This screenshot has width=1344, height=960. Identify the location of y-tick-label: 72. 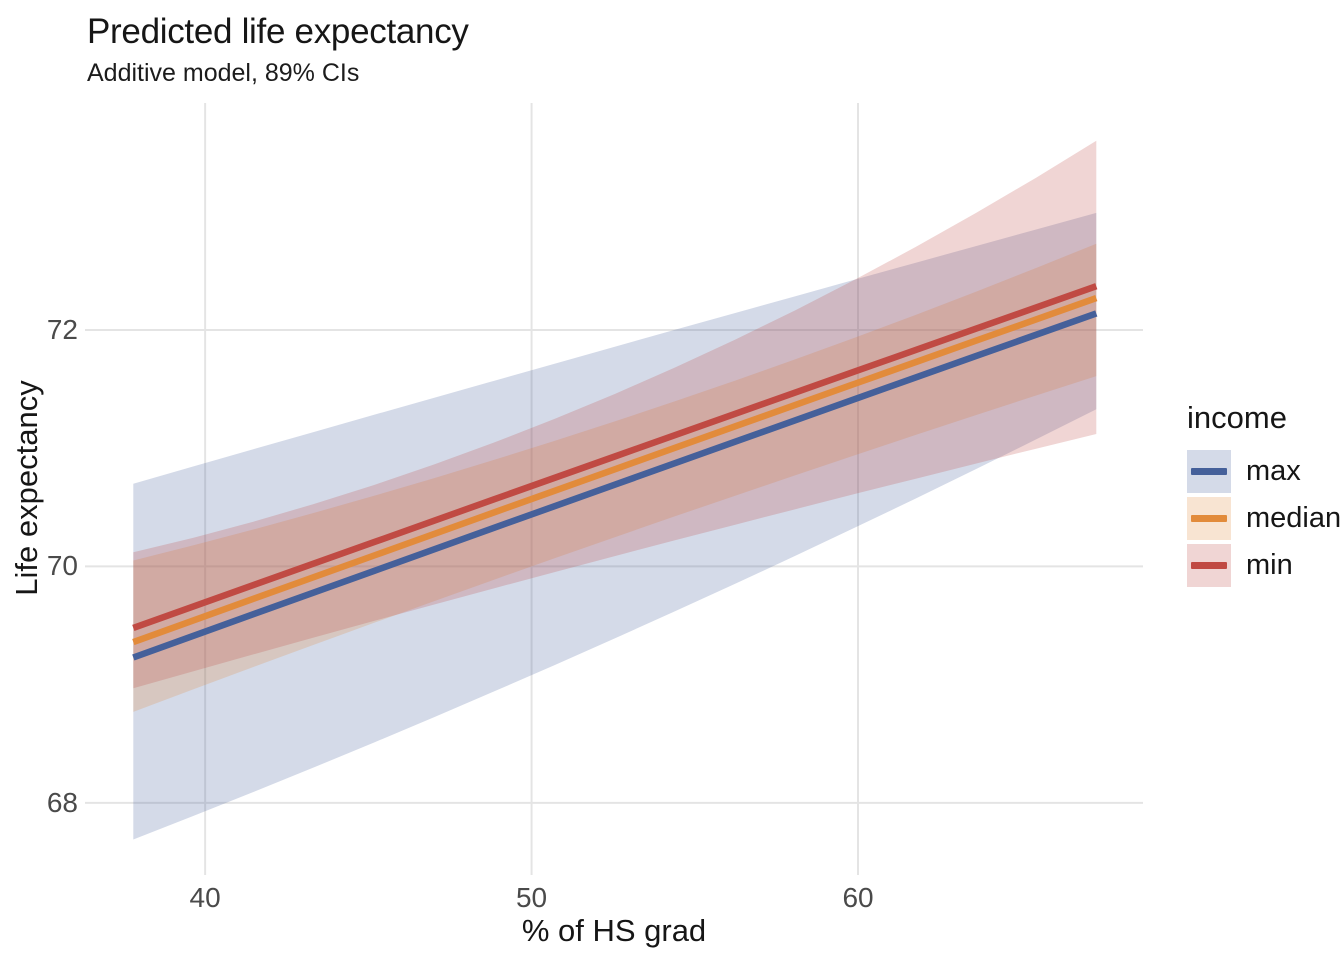
(62, 329).